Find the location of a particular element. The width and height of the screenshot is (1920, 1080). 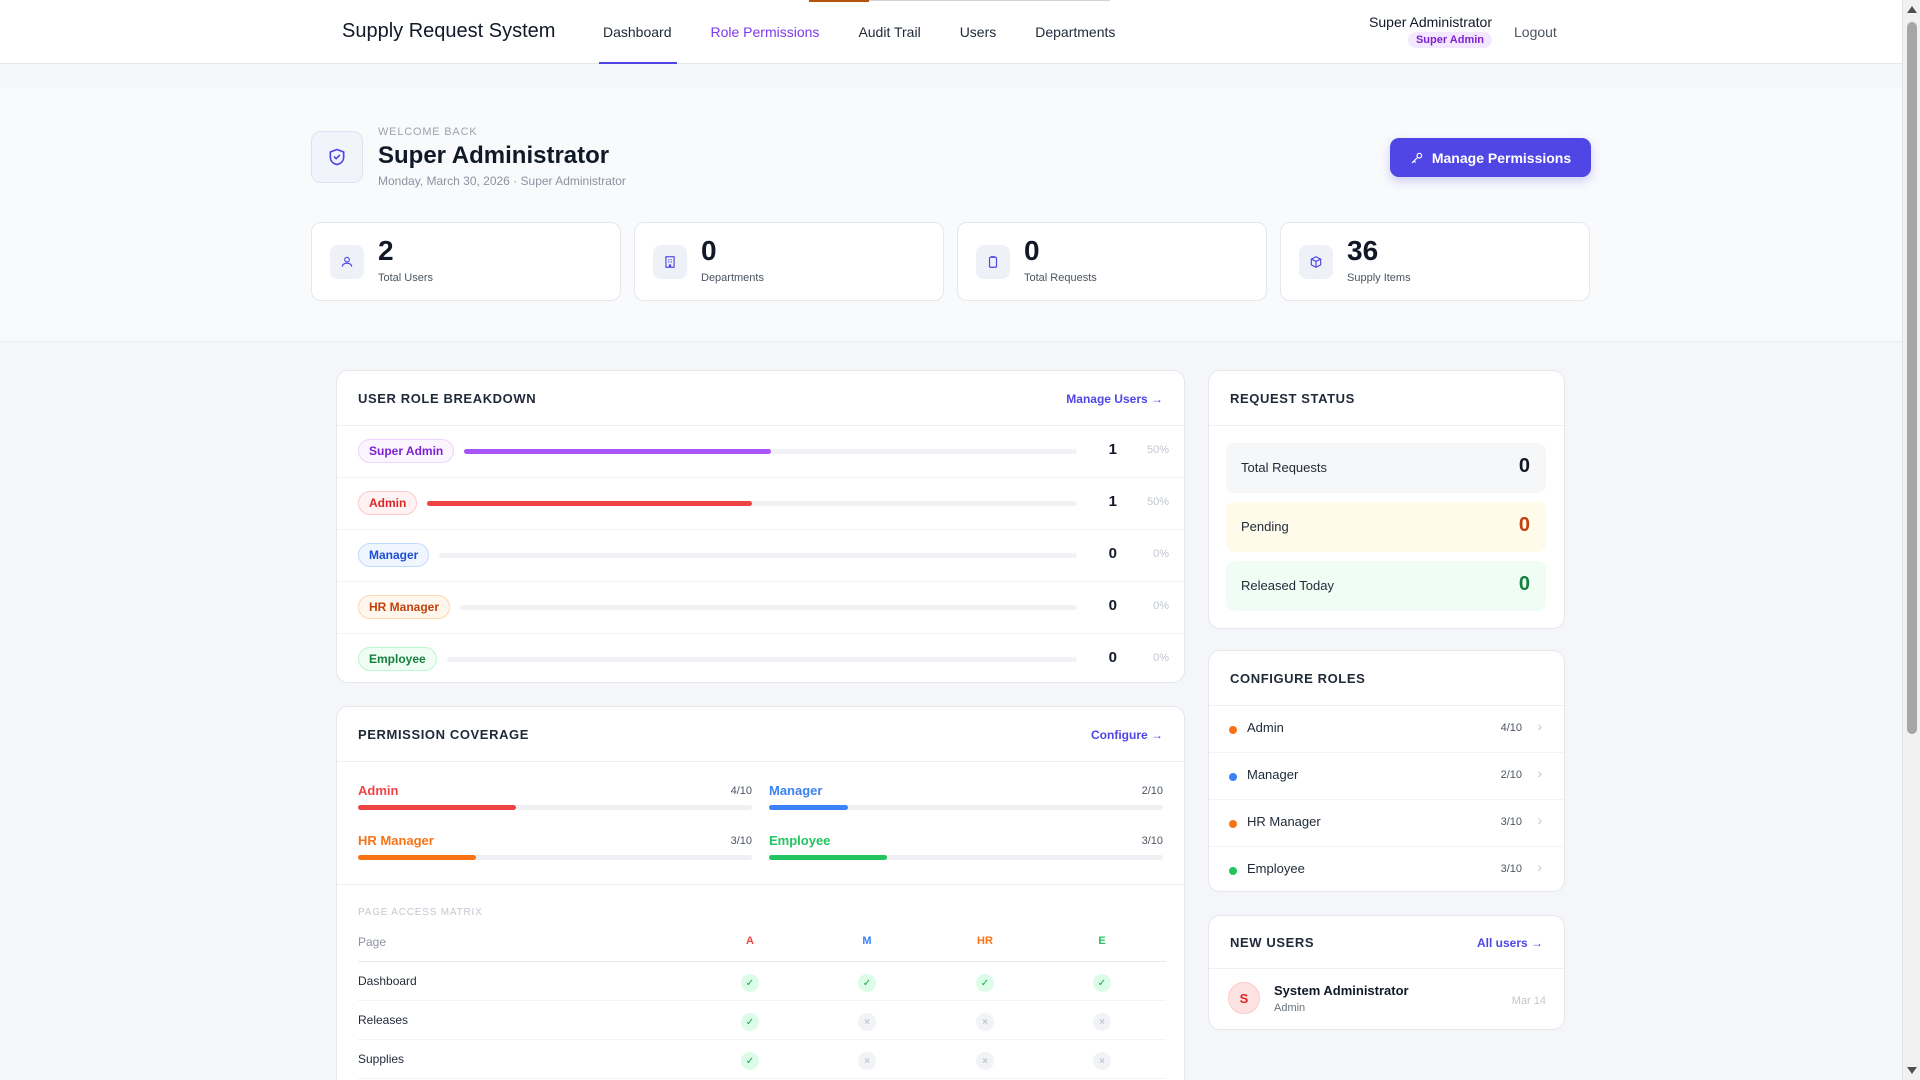

role-row: Admin 1 50% is located at coordinates (760, 504).